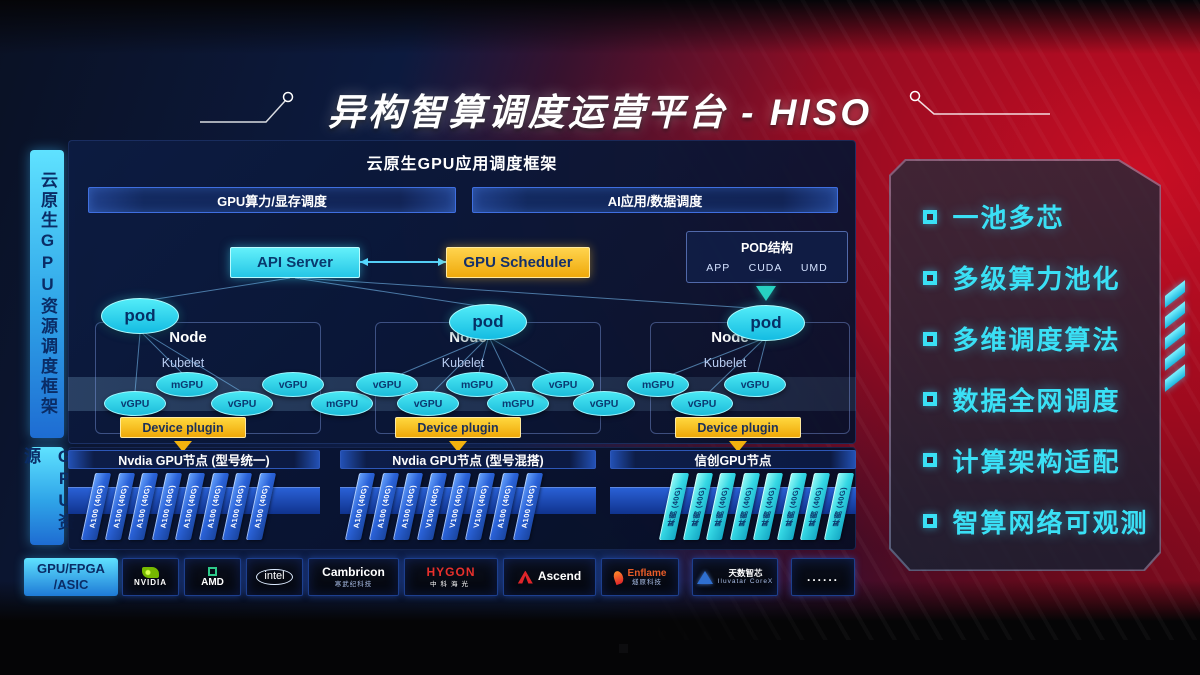 This screenshot has height=675, width=1200. I want to click on sidebar-label-gpu: GPU资源, so click(47, 496).